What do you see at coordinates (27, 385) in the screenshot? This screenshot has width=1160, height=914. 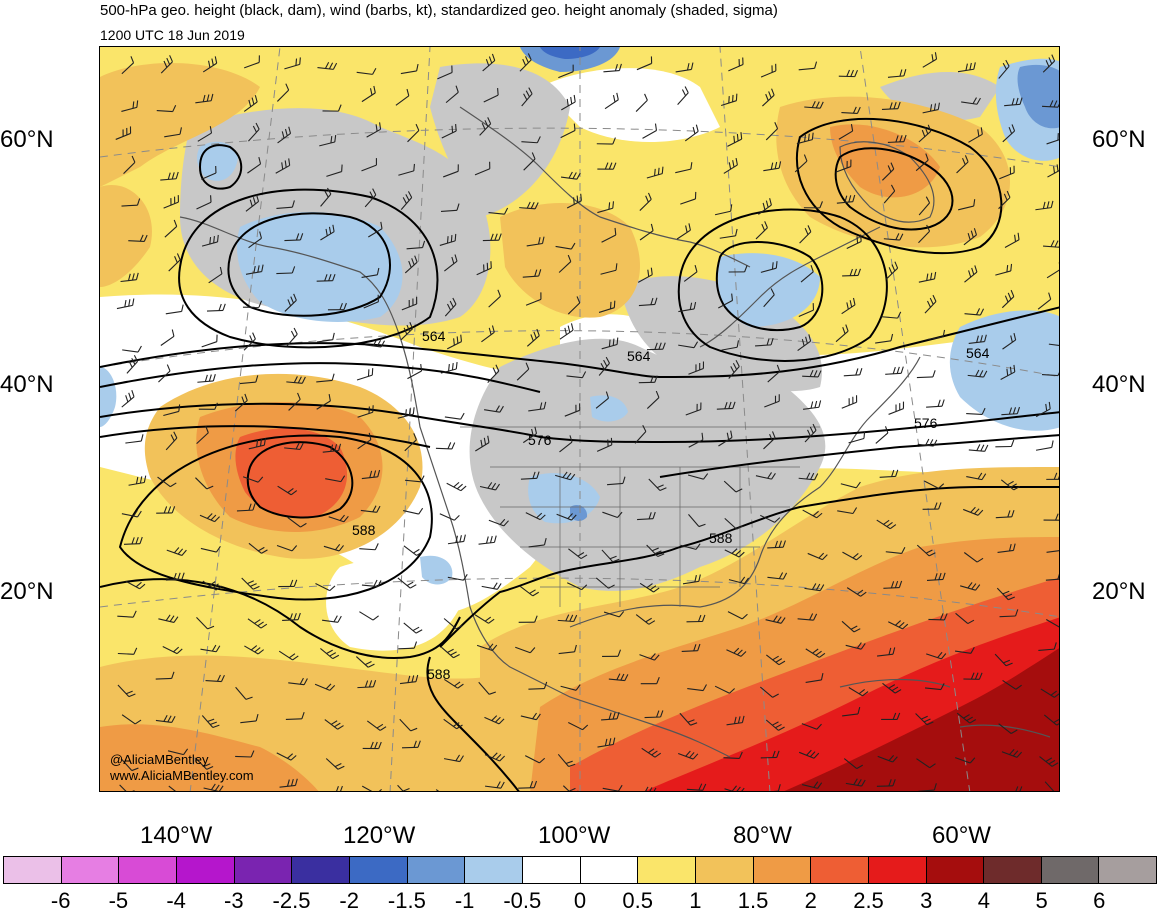 I see `lat-label-left: 40°N` at bounding box center [27, 385].